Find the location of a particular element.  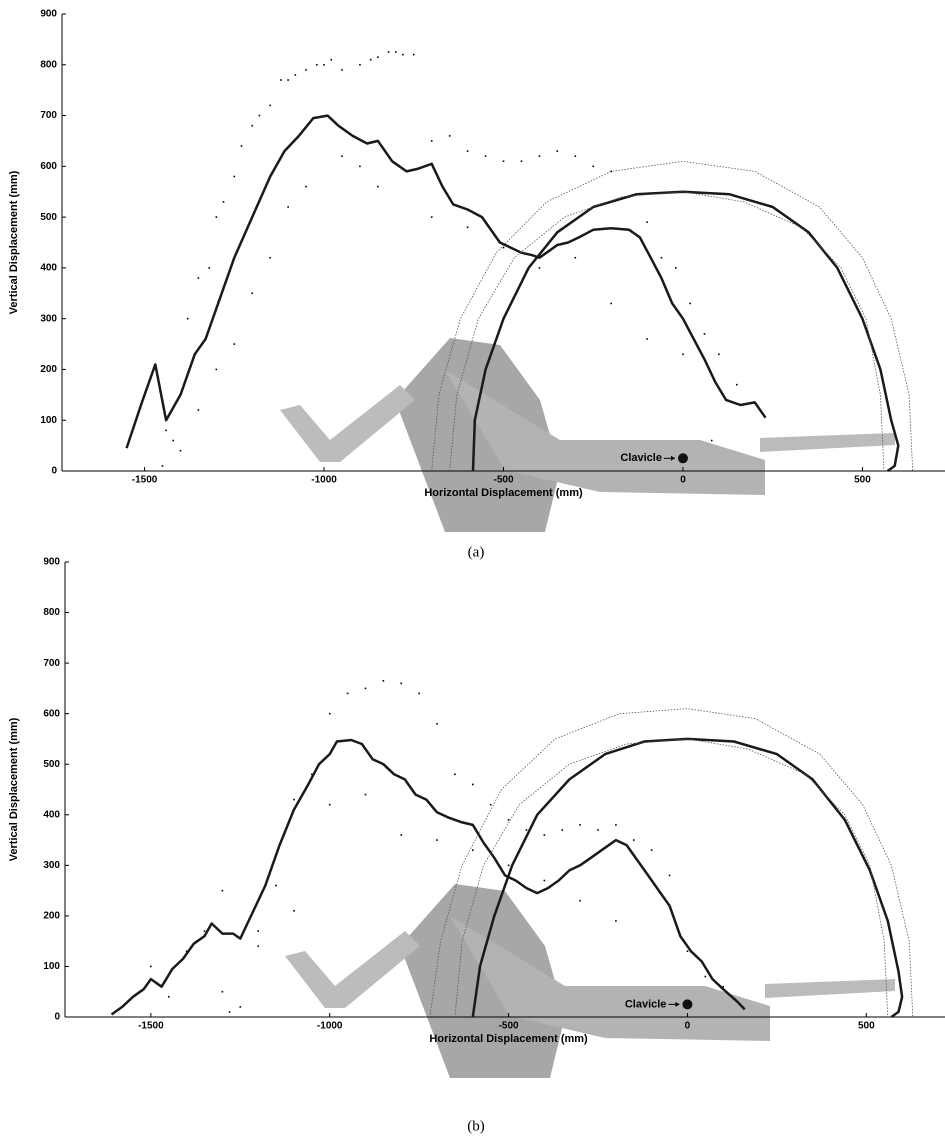

figure-illustration-a is located at coordinates (587, 435).